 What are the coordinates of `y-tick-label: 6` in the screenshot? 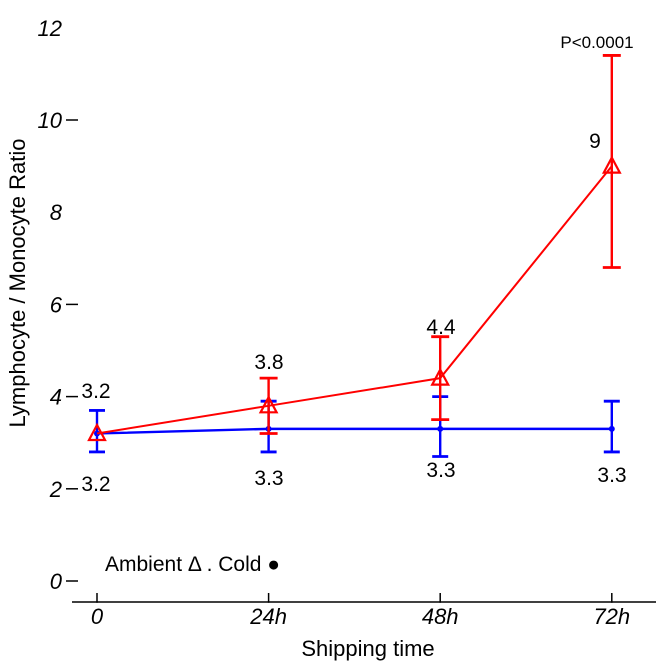 It's located at (56, 304).